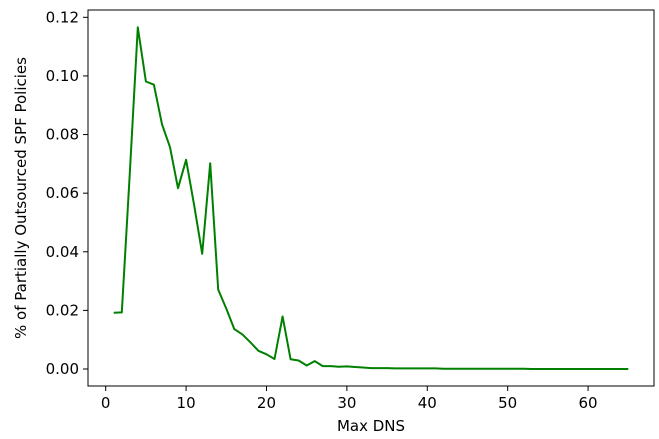  I want to click on y-tick-label: 0.10, so click(62, 76).